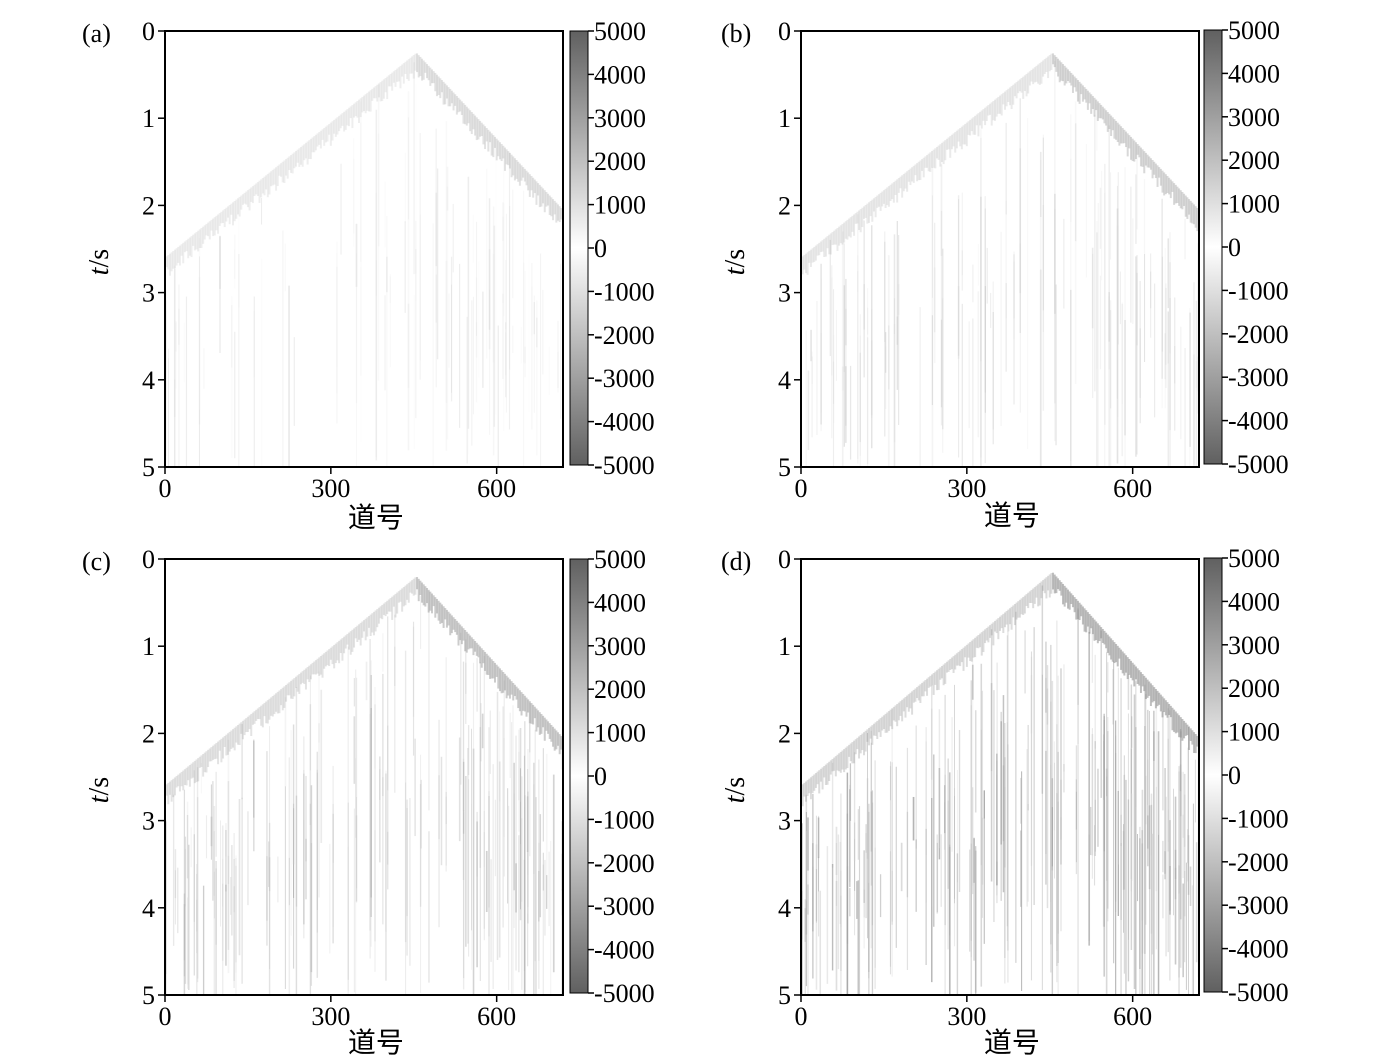 Image resolution: width=1392 pixels, height=1063 pixels. What do you see at coordinates (736, 561) in the screenshot?
I see `panel-label: (d)` at bounding box center [736, 561].